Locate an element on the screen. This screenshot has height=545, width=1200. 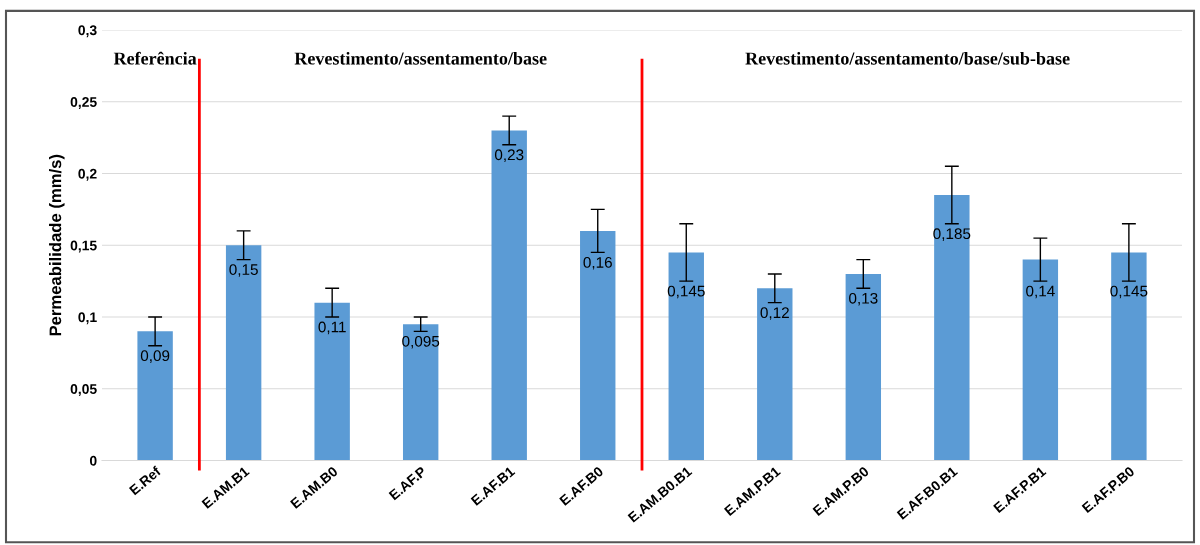
data-label: 0,12 is located at coordinates (774, 313).